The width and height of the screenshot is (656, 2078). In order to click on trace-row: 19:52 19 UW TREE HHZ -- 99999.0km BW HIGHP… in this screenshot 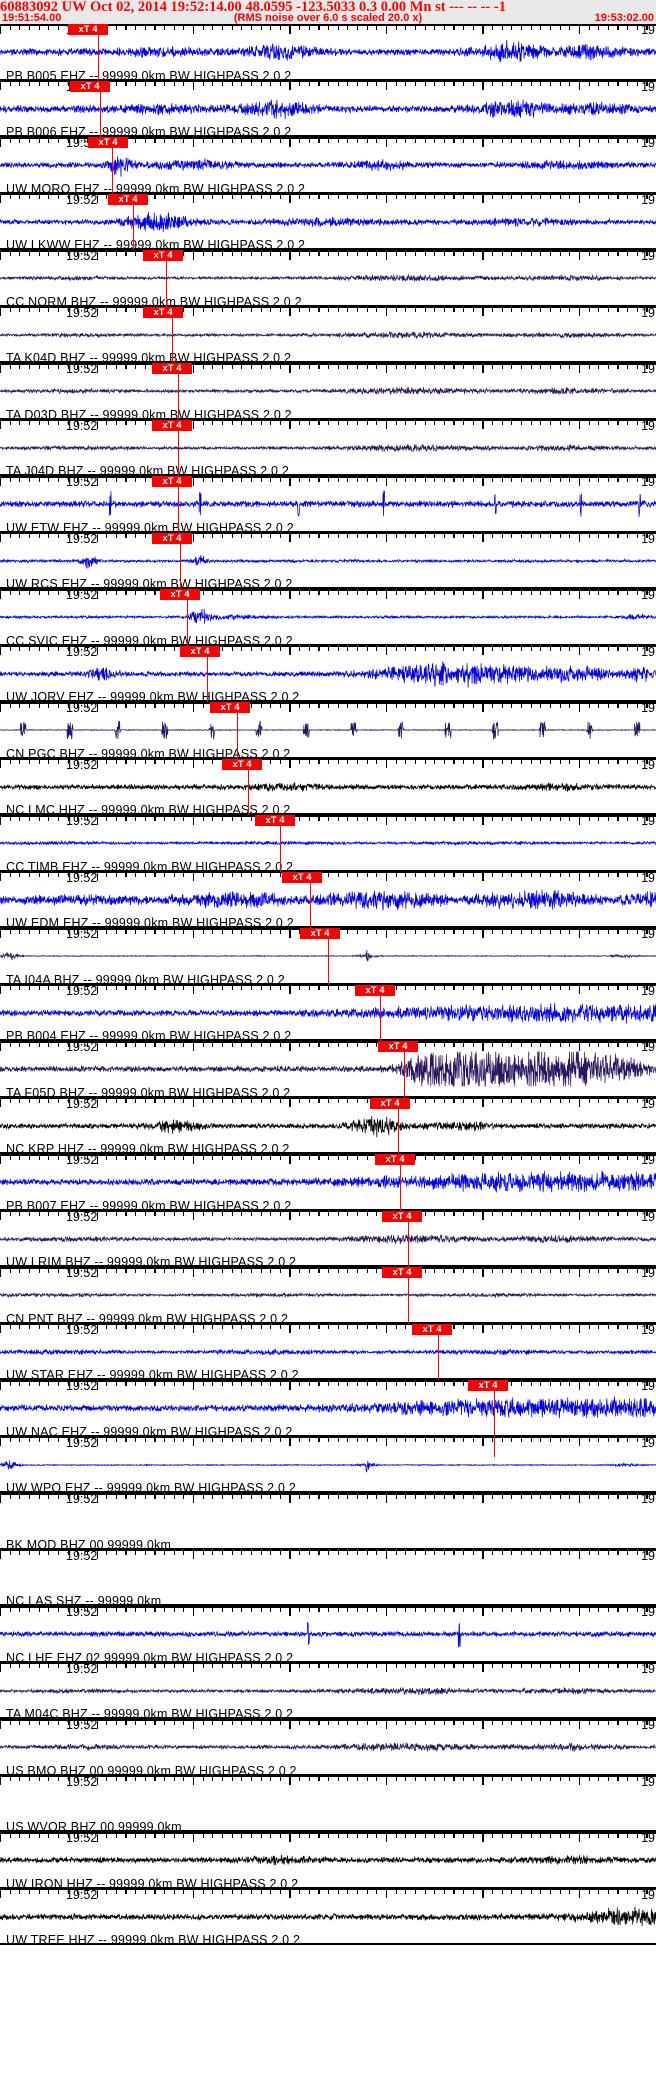, I will do `click(328, 1916)`.